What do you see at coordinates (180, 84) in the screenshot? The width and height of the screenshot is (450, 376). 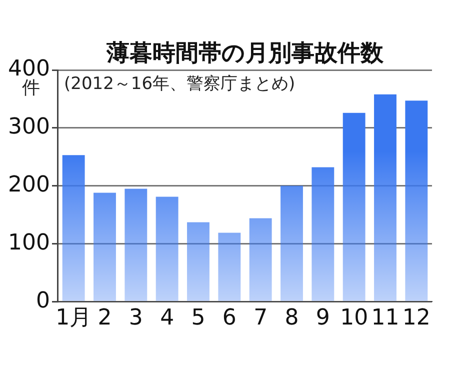 I see `chart-subtitle: (2012～16年、警察庁まとめ)` at bounding box center [180, 84].